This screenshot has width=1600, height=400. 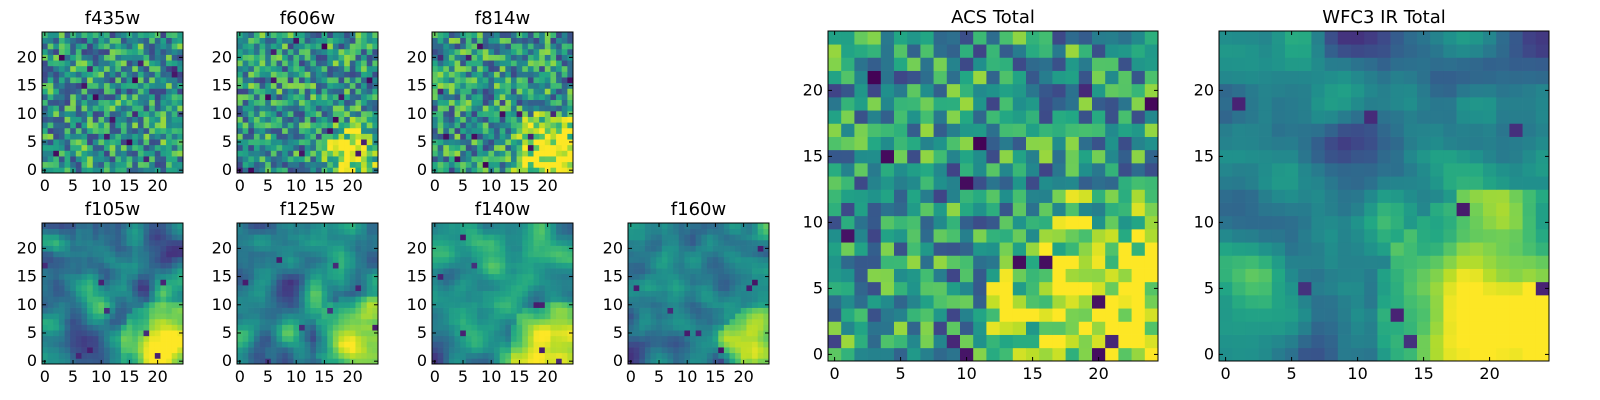 What do you see at coordinates (502, 209) in the screenshot?
I see `panel-title: f140w` at bounding box center [502, 209].